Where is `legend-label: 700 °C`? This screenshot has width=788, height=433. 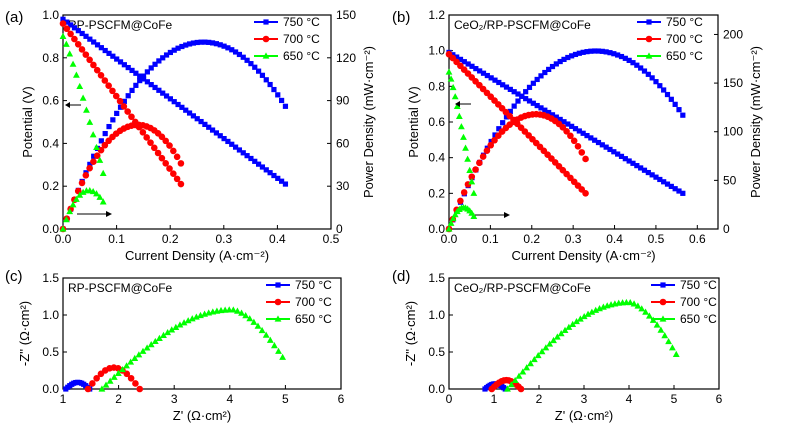 legend-label: 700 °C is located at coordinates (684, 39).